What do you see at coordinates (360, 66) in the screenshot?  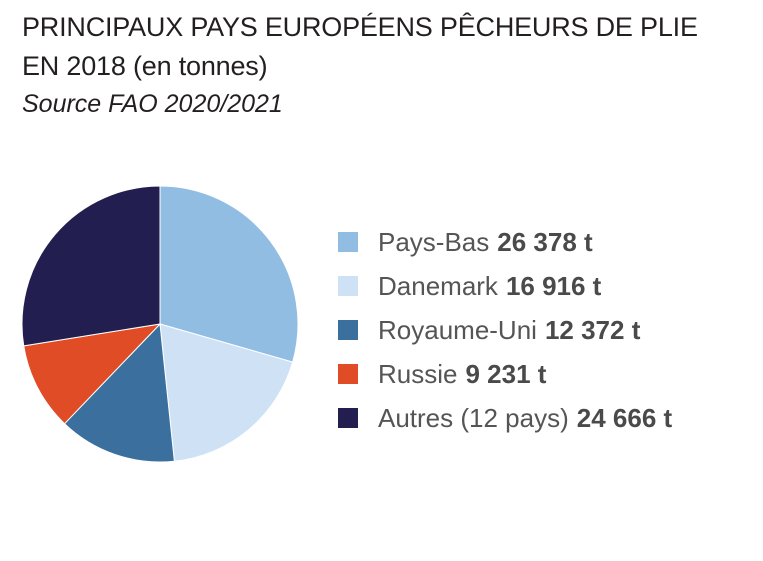 I see `chart-title-line2: EN 2018 (en tonnes)` at bounding box center [360, 66].